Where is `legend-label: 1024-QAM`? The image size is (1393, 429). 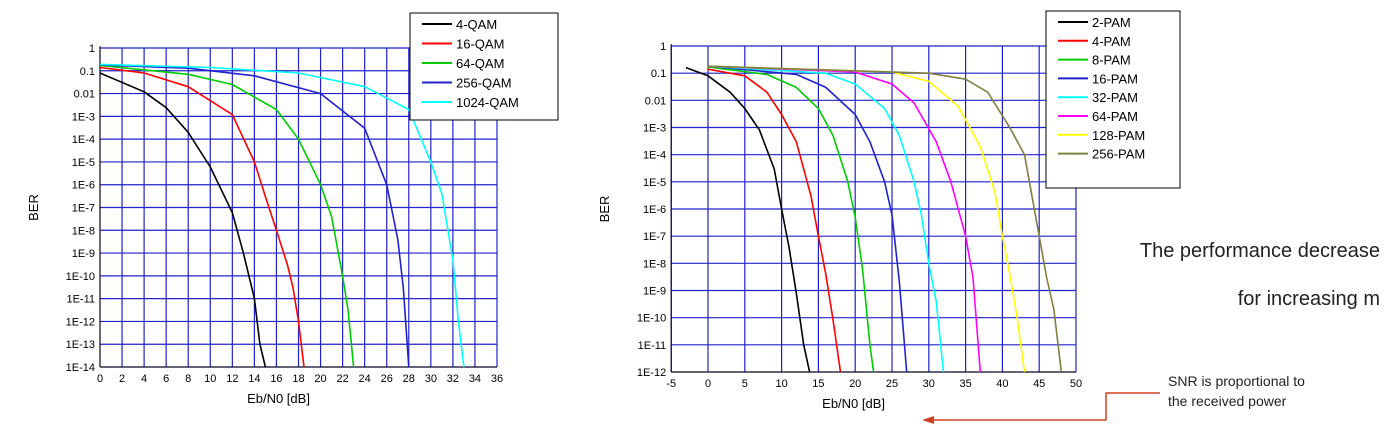 legend-label: 1024-QAM is located at coordinates (487, 102).